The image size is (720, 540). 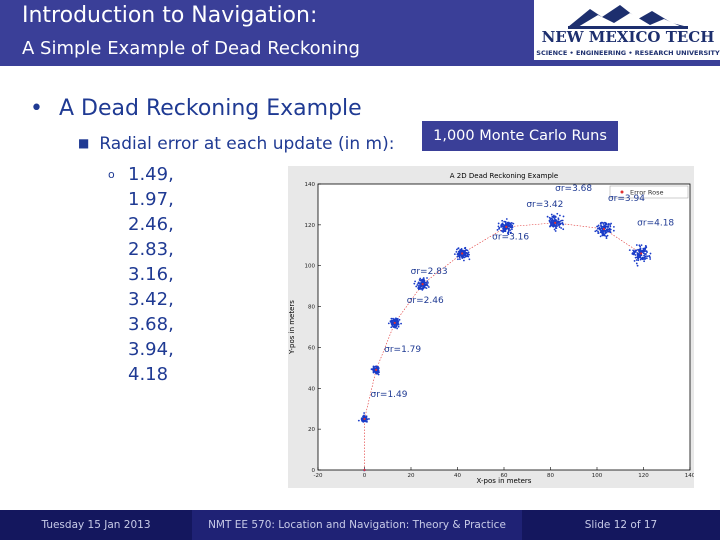 I want to click on main-bullet: • A Dead Reckoning Example, so click(x=196, y=108).